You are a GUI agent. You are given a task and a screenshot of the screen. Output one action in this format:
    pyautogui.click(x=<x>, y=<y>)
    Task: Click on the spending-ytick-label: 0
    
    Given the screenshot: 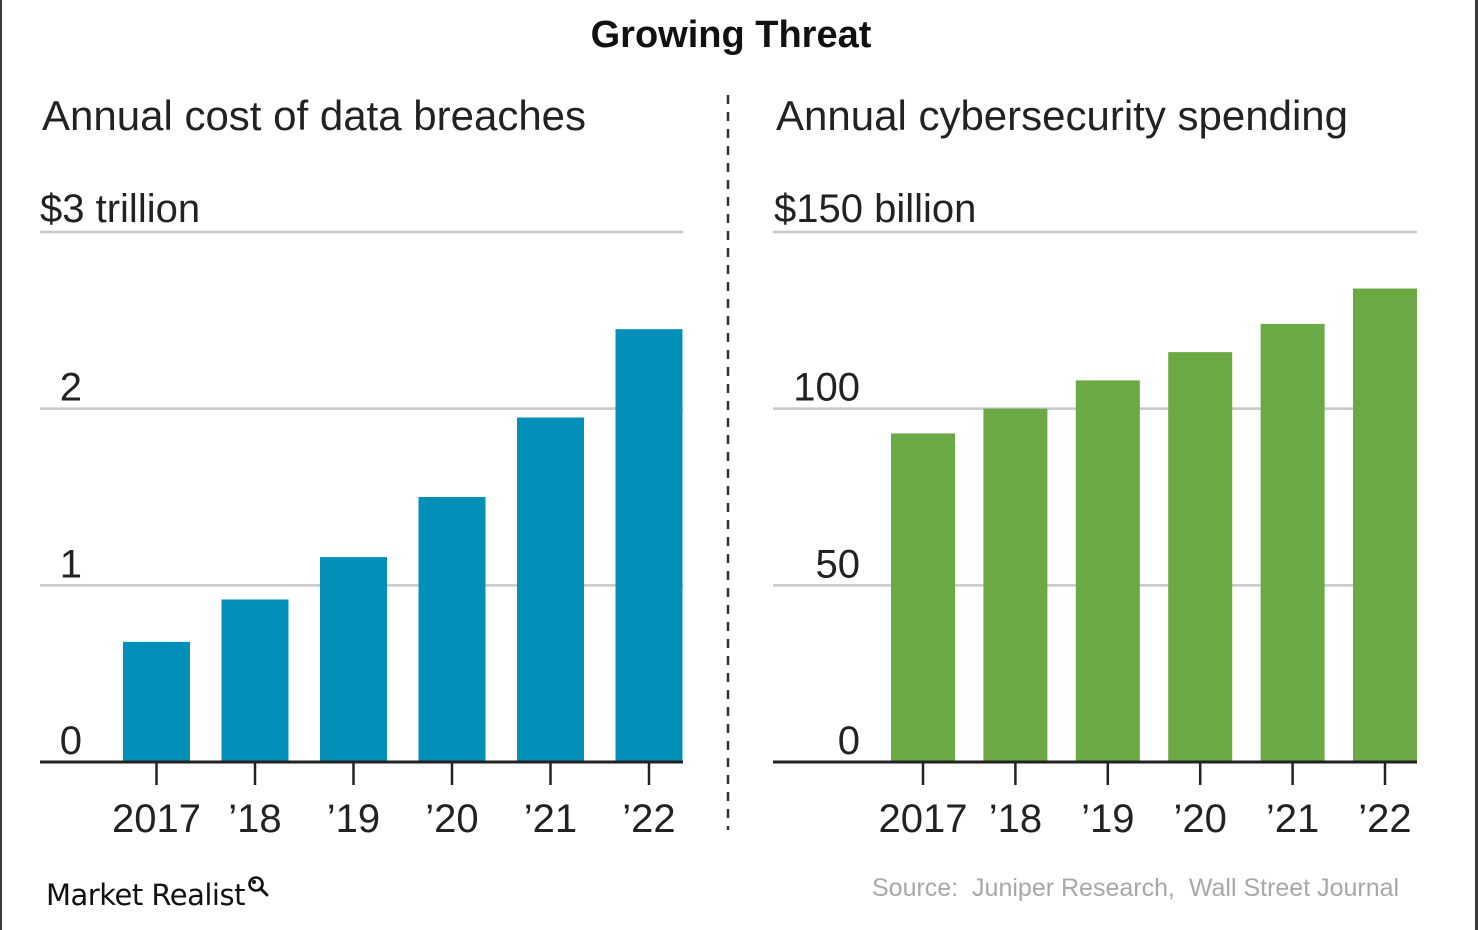 What is the action you would take?
    pyautogui.click(x=849, y=741)
    